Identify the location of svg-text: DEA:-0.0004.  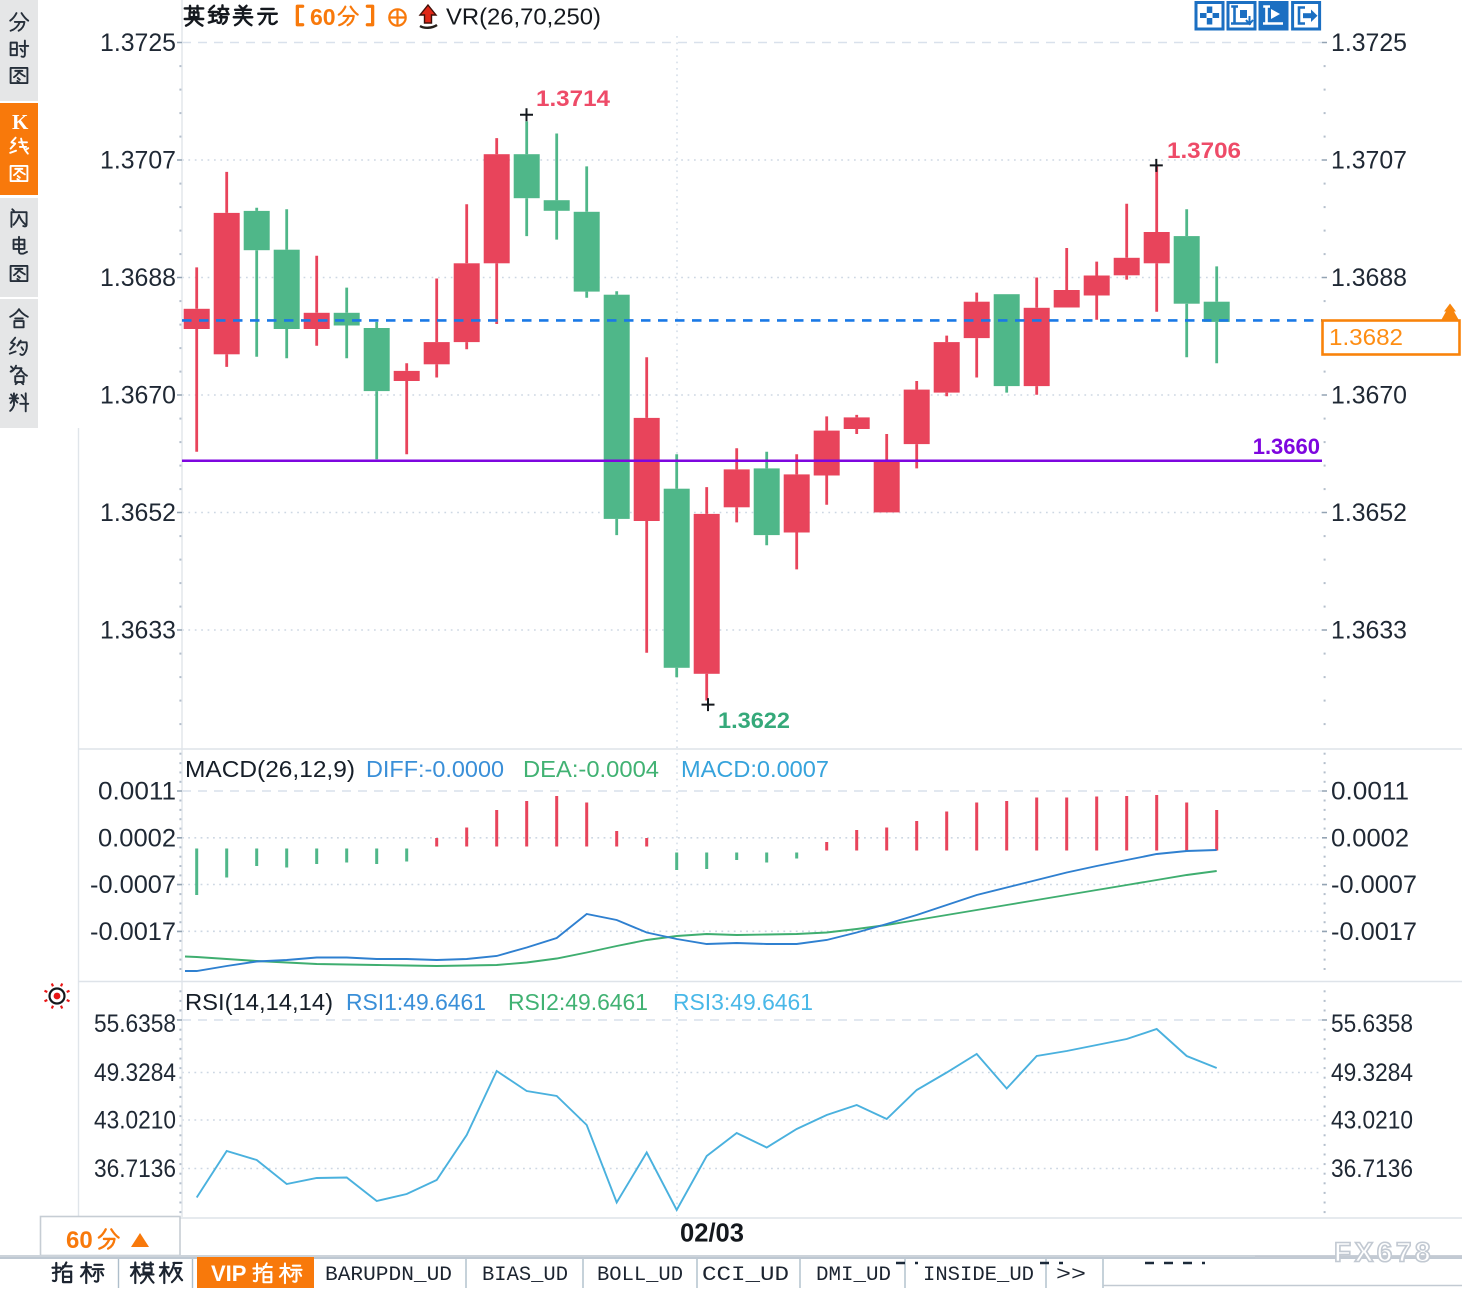
(591, 769).